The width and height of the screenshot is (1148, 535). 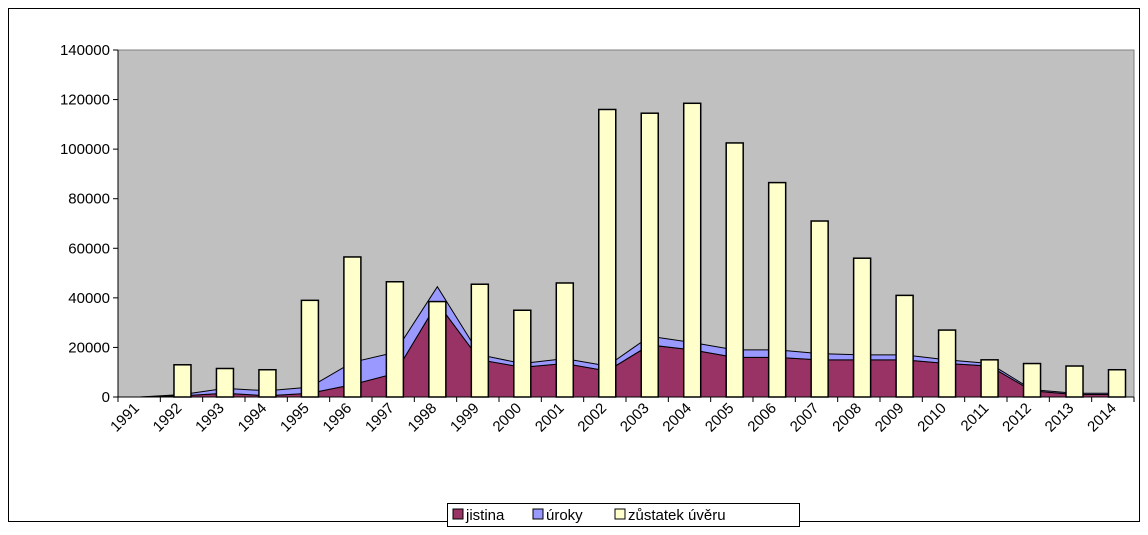 What do you see at coordinates (564, 515) in the screenshot?
I see `legend-label: úroky` at bounding box center [564, 515].